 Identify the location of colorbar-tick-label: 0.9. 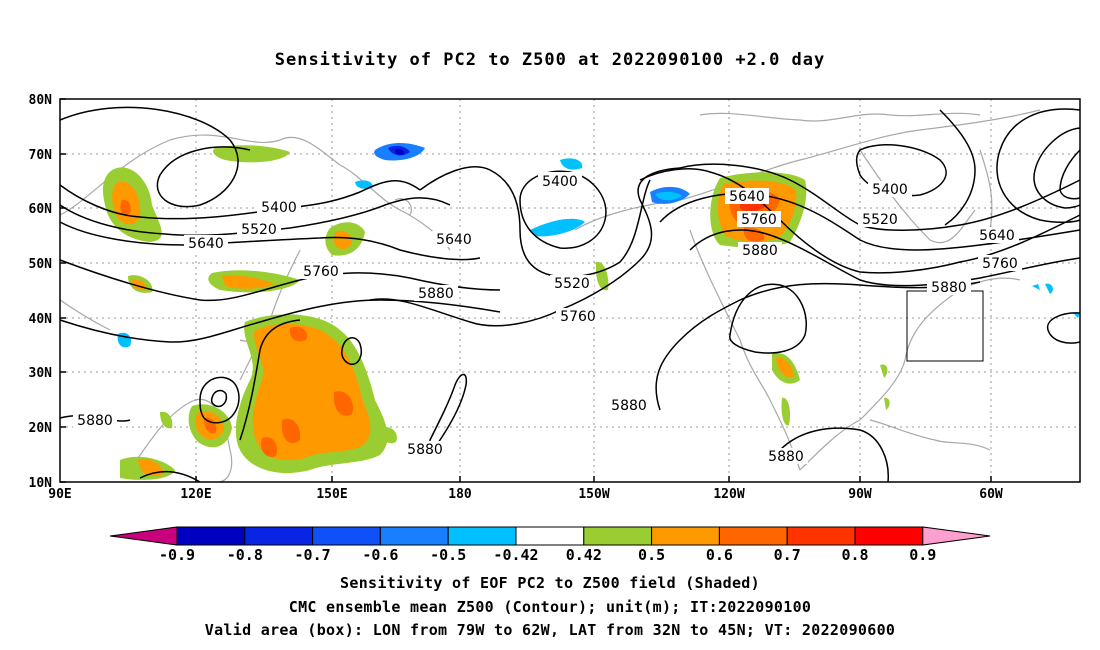
(922, 555).